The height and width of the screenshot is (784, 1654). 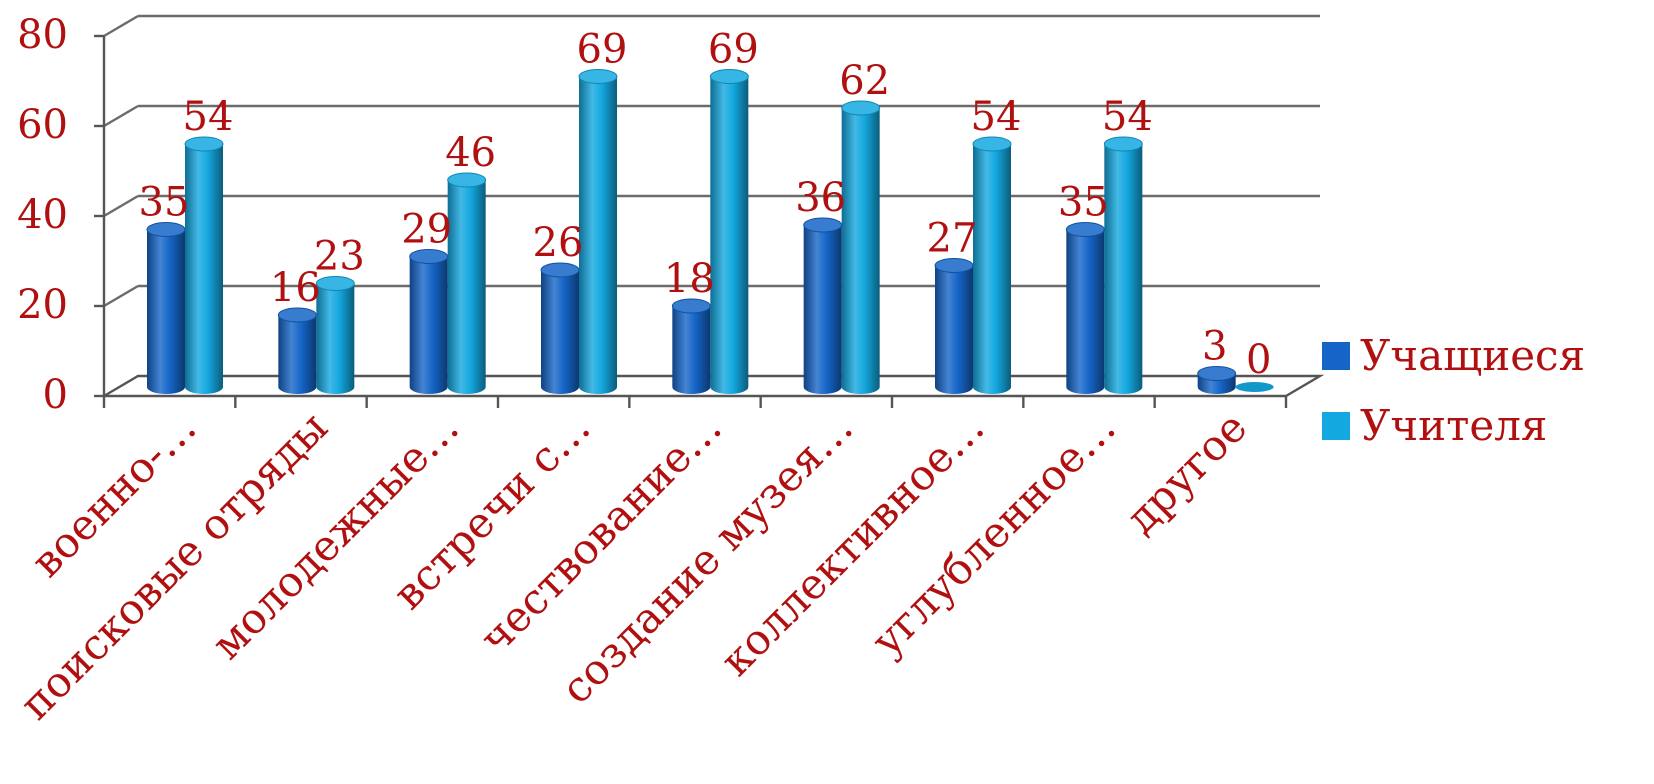 What do you see at coordinates (339, 257) in the screenshot?
I see `data-label: 23` at bounding box center [339, 257].